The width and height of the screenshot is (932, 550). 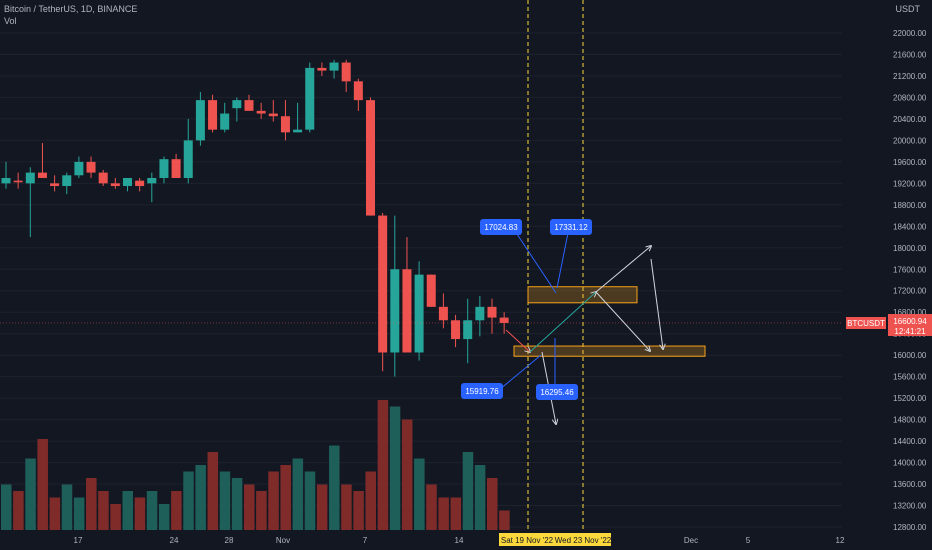 I want to click on price-annotation-text: 16295.46, so click(x=557, y=392).